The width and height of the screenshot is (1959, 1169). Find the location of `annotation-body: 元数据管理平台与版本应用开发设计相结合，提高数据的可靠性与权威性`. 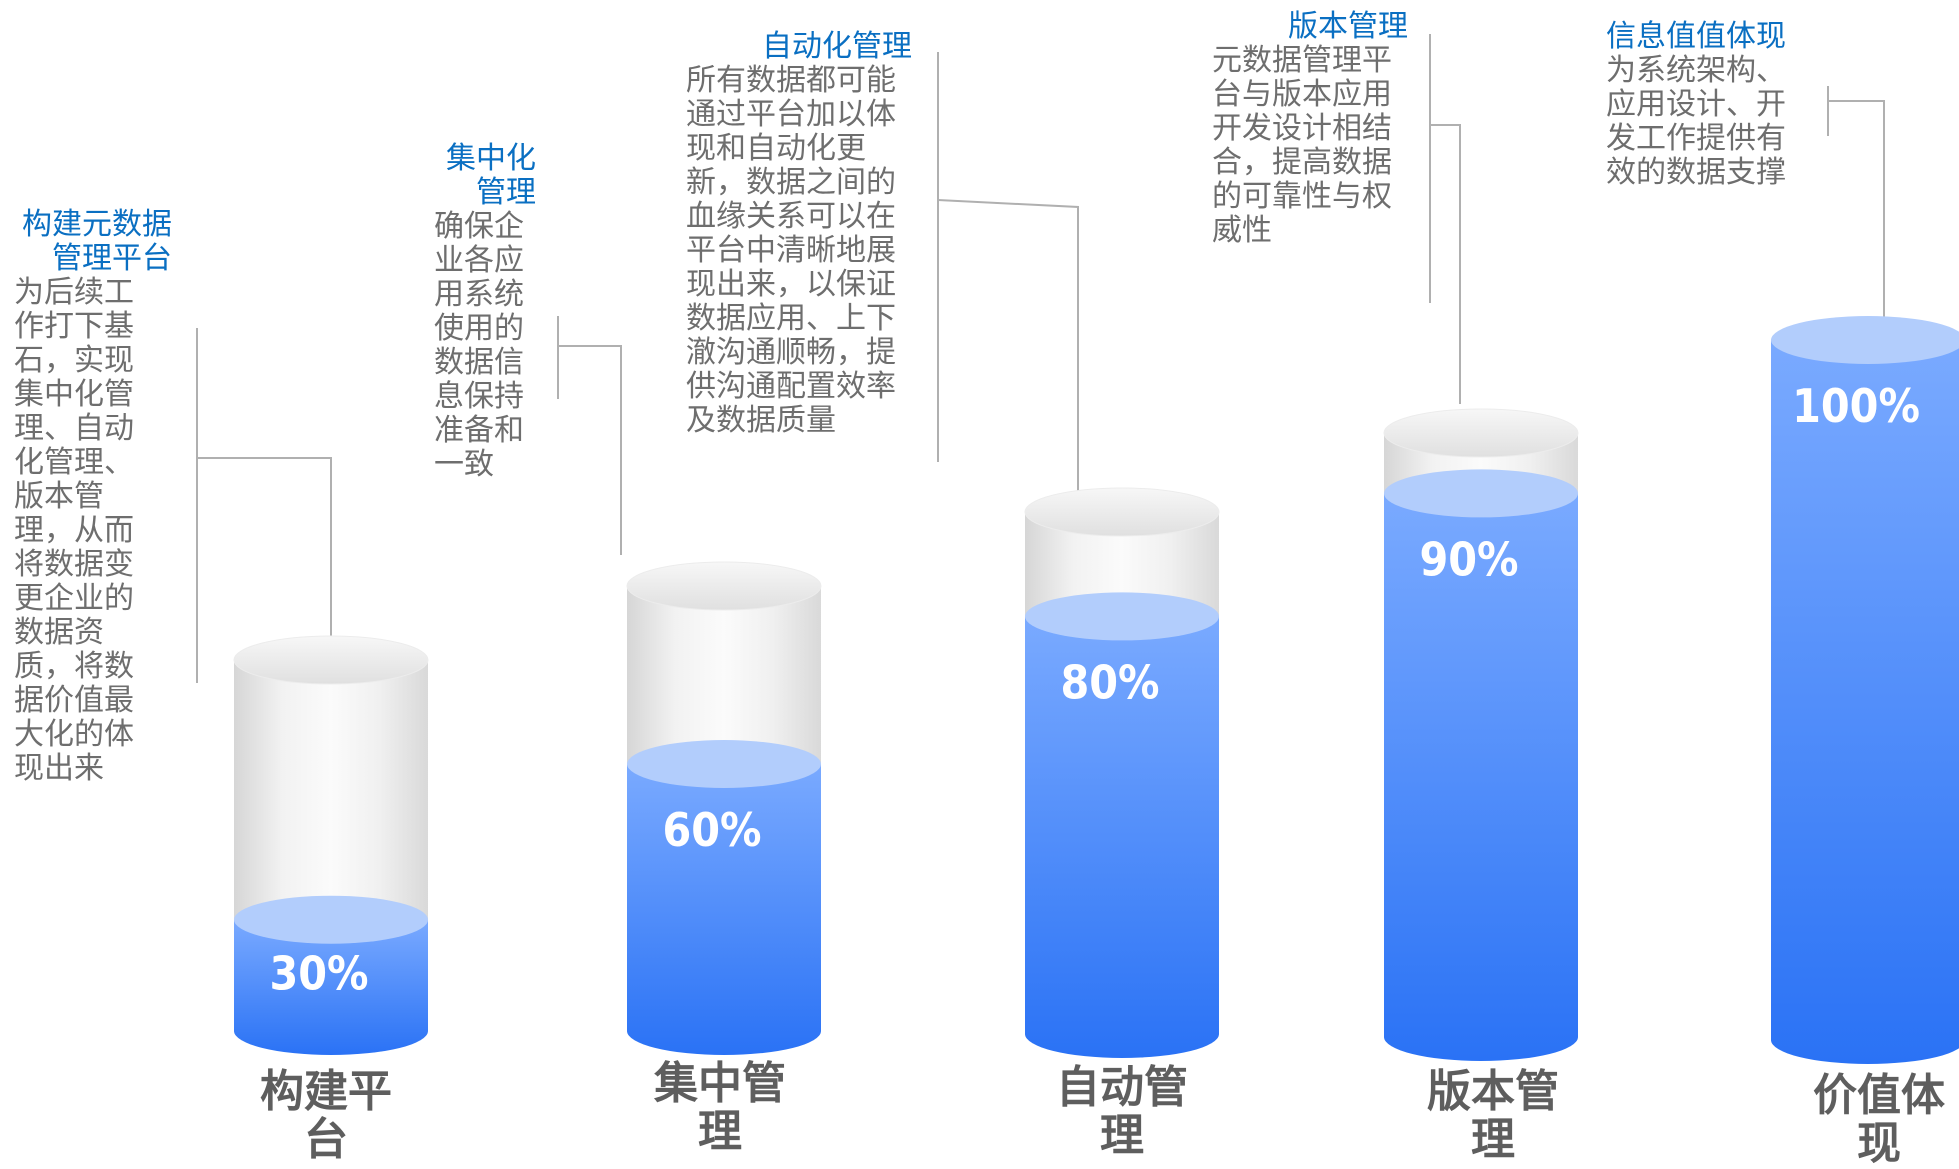

annotation-body: 元数据管理平台与版本应用开发设计相结合，提高数据的可靠性与权威性 is located at coordinates (1302, 145).